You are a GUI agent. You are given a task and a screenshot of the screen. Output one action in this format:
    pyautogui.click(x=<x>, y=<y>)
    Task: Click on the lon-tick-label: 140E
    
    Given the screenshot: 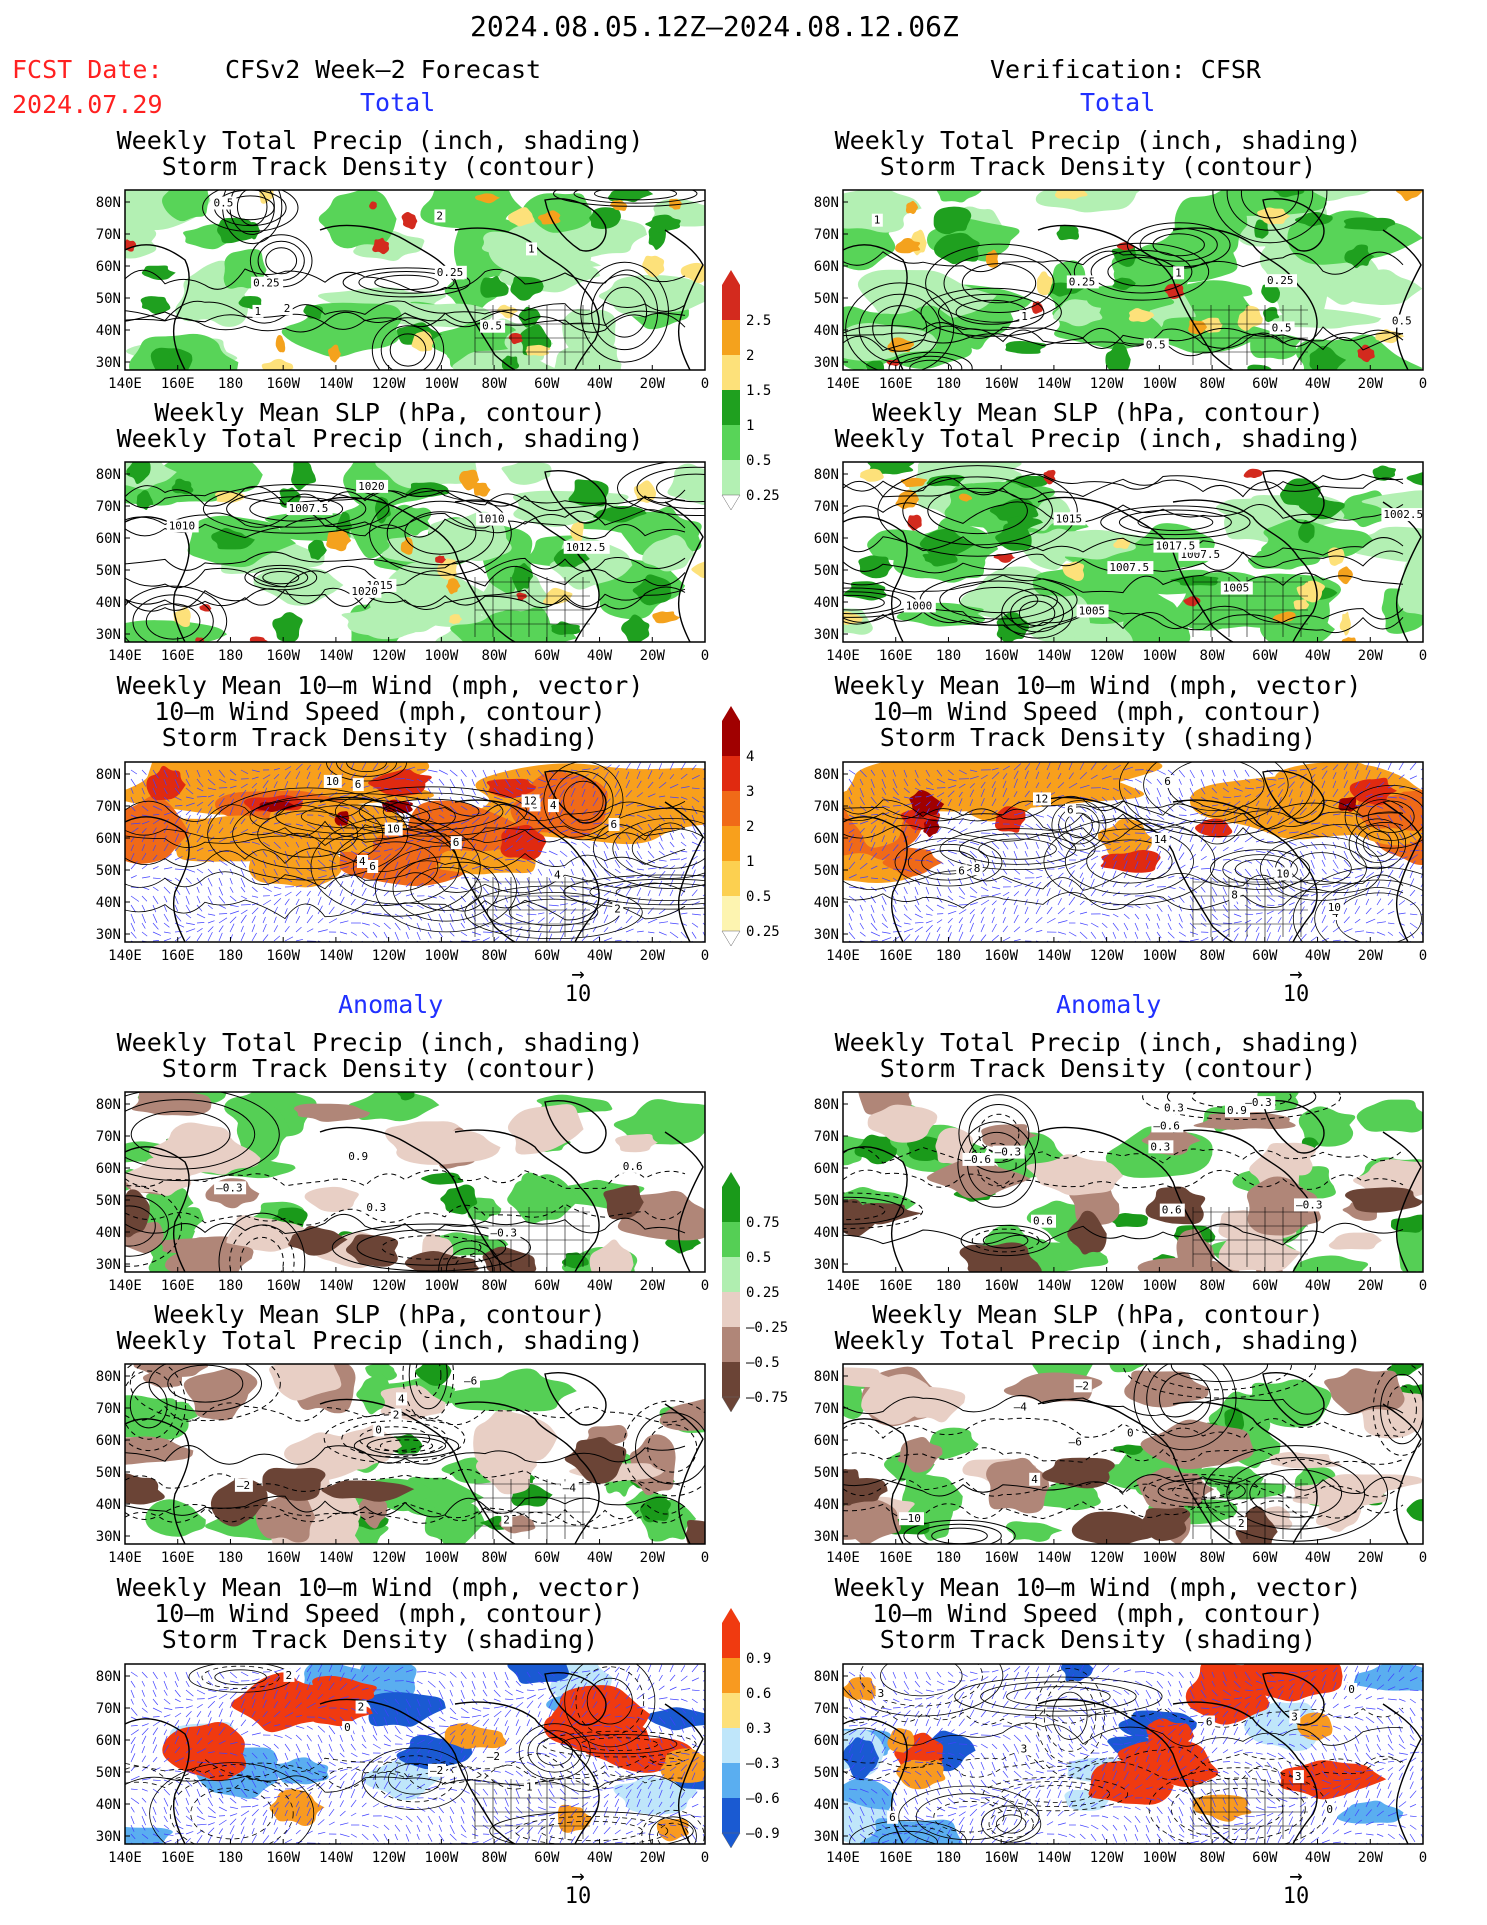 What is the action you would take?
    pyautogui.click(x=843, y=956)
    